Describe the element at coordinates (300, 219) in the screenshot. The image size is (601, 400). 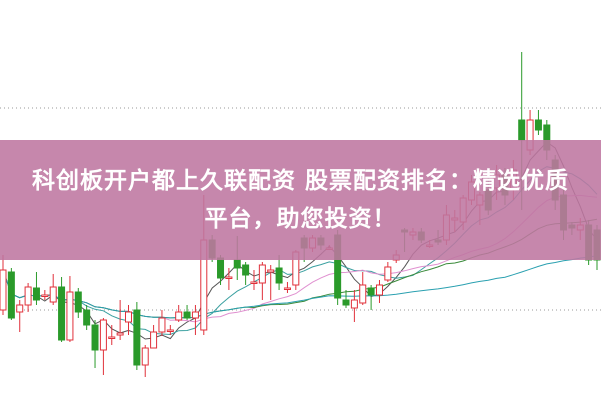
I see `banner-title-line2: 平台，助您投资！` at that location.